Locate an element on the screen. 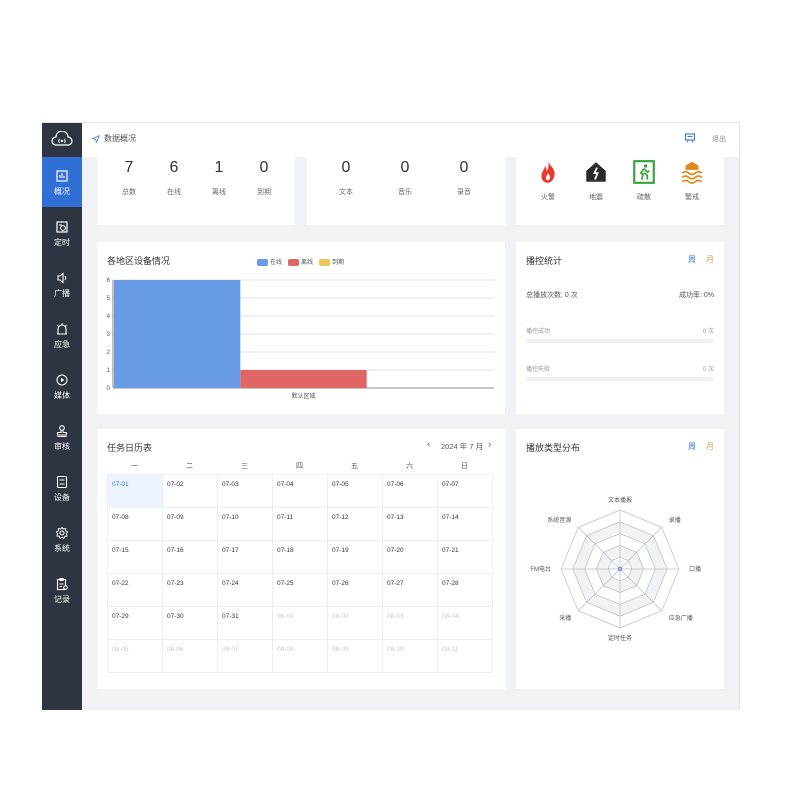  calendar-day-cell: 08-09 is located at coordinates (355, 656).